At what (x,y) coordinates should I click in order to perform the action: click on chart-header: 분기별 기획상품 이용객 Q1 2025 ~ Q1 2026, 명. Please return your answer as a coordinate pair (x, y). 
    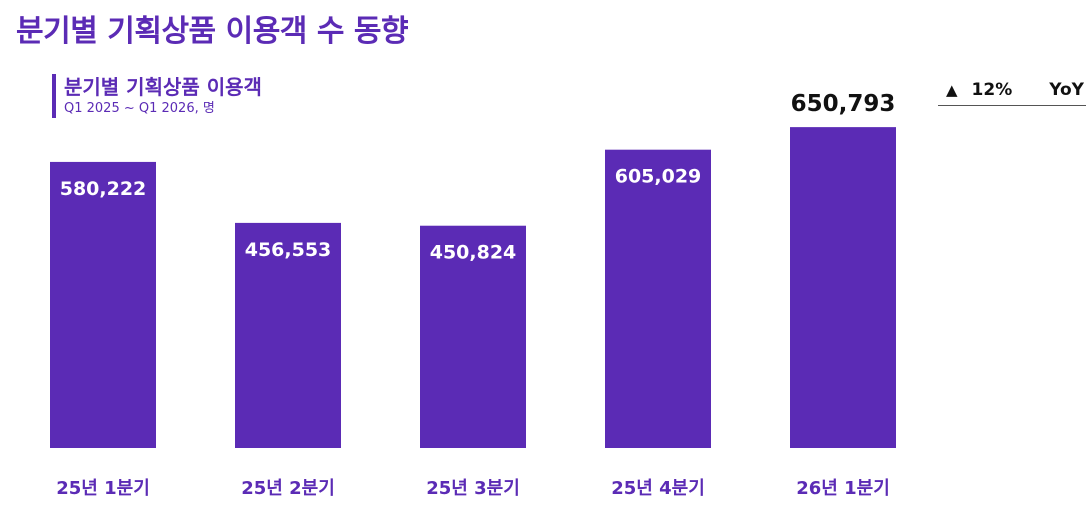
    Looking at the image, I should click on (157, 96).